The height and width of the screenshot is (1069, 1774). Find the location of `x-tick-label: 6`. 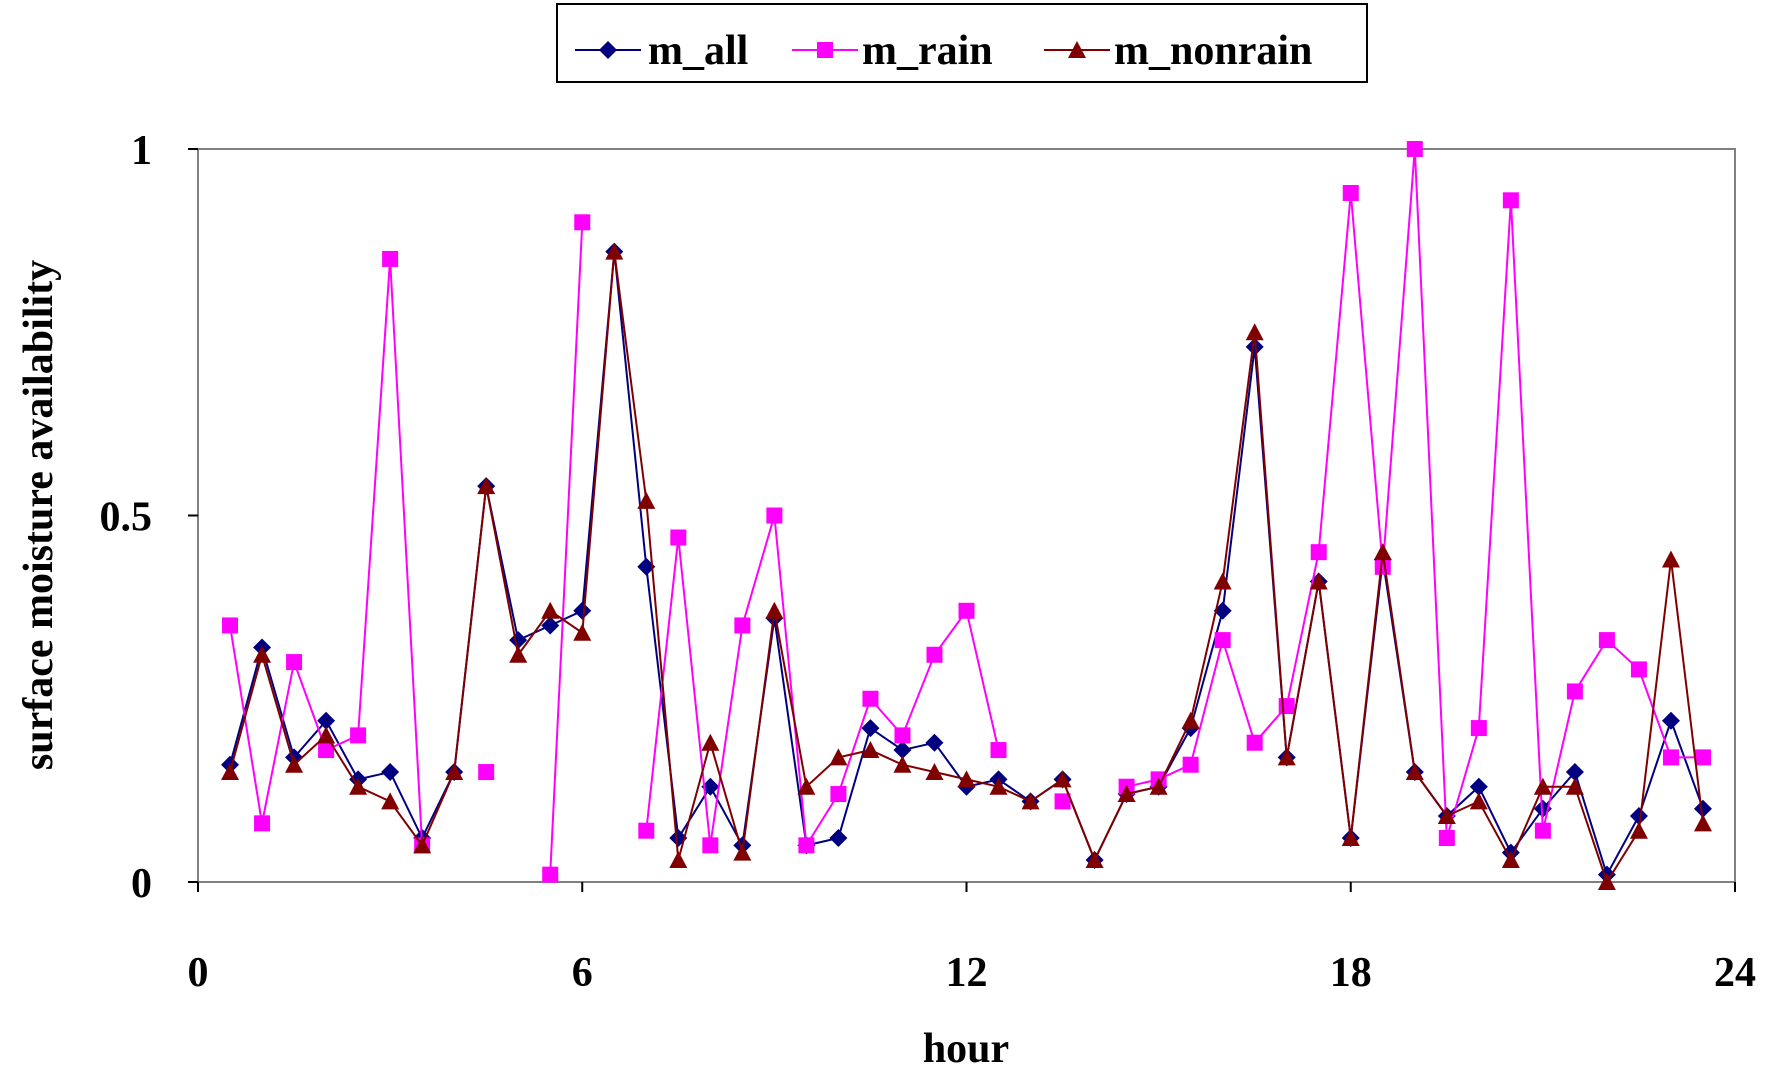

x-tick-label: 6 is located at coordinates (582, 973).